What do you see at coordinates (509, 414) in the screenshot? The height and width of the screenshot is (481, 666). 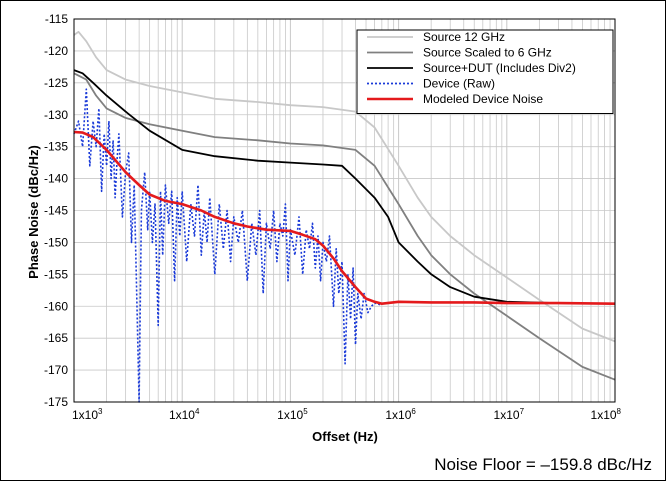 I see `x-tick-label: 1x10⁷` at bounding box center [509, 414].